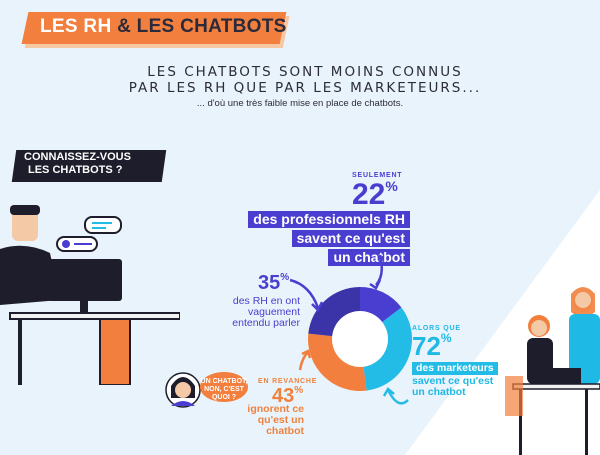  I want to click on man-at-desk-illustration, so click(90, 295).